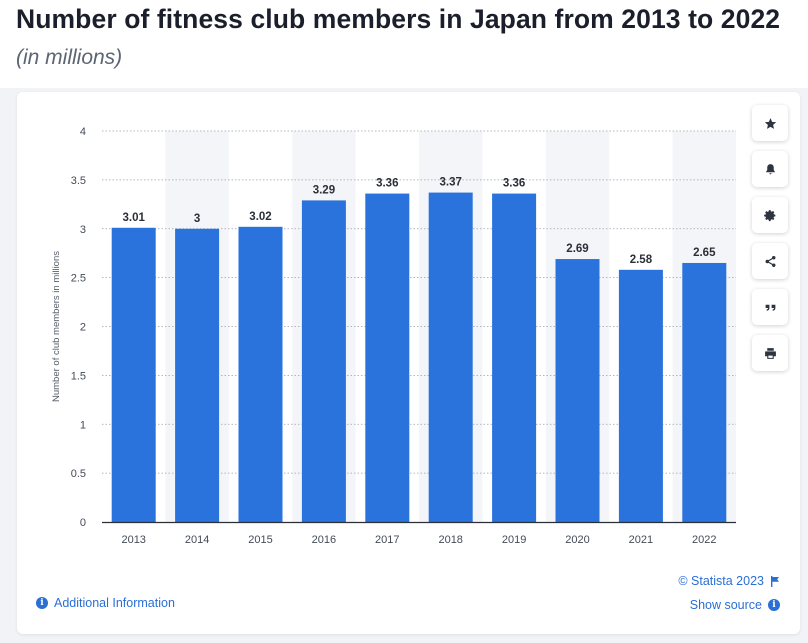 The width and height of the screenshot is (808, 643). What do you see at coordinates (197, 219) in the screenshot?
I see `data-label: 3` at bounding box center [197, 219].